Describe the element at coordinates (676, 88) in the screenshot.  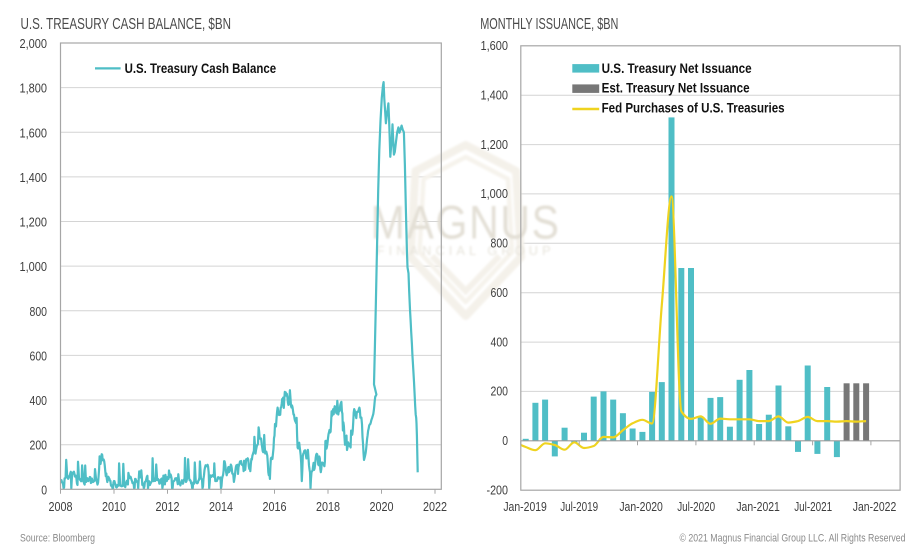
I see `svg-text: Est. Treasury Net Issuance` at that location.